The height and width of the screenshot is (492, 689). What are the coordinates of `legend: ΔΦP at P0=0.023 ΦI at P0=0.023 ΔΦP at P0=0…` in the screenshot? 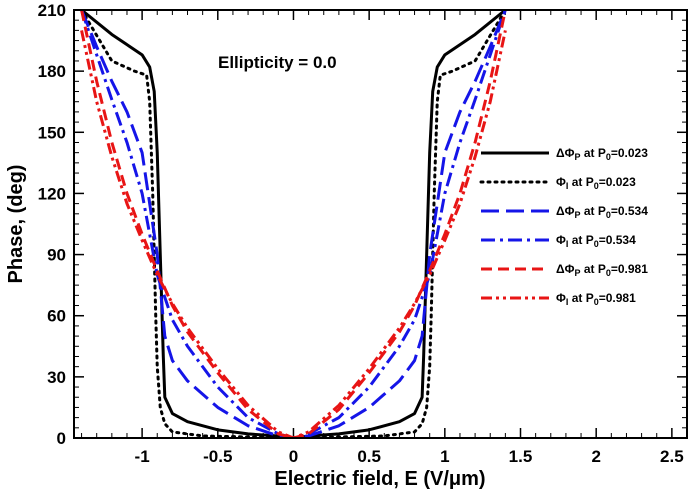 It's located at (563, 226).